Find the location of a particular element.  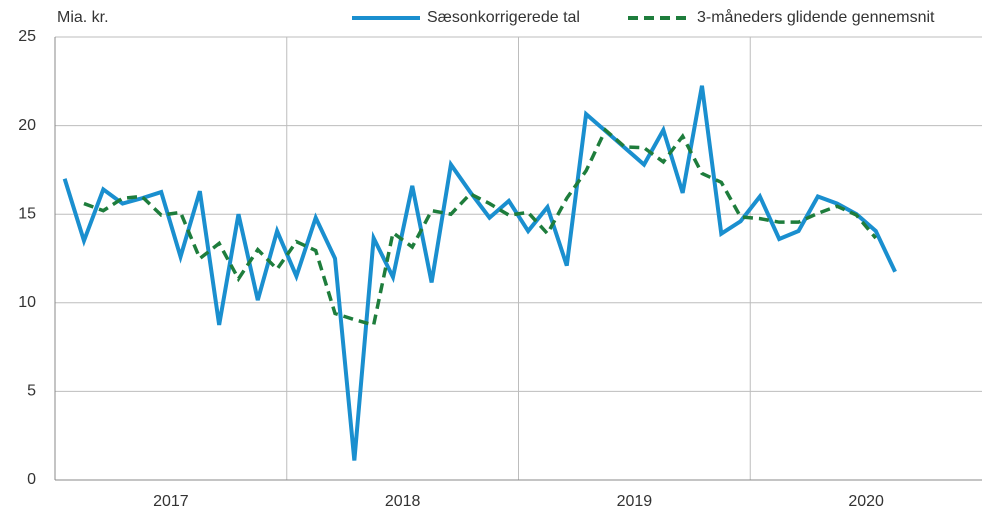

y-tick-label: 20 is located at coordinates (27, 125).